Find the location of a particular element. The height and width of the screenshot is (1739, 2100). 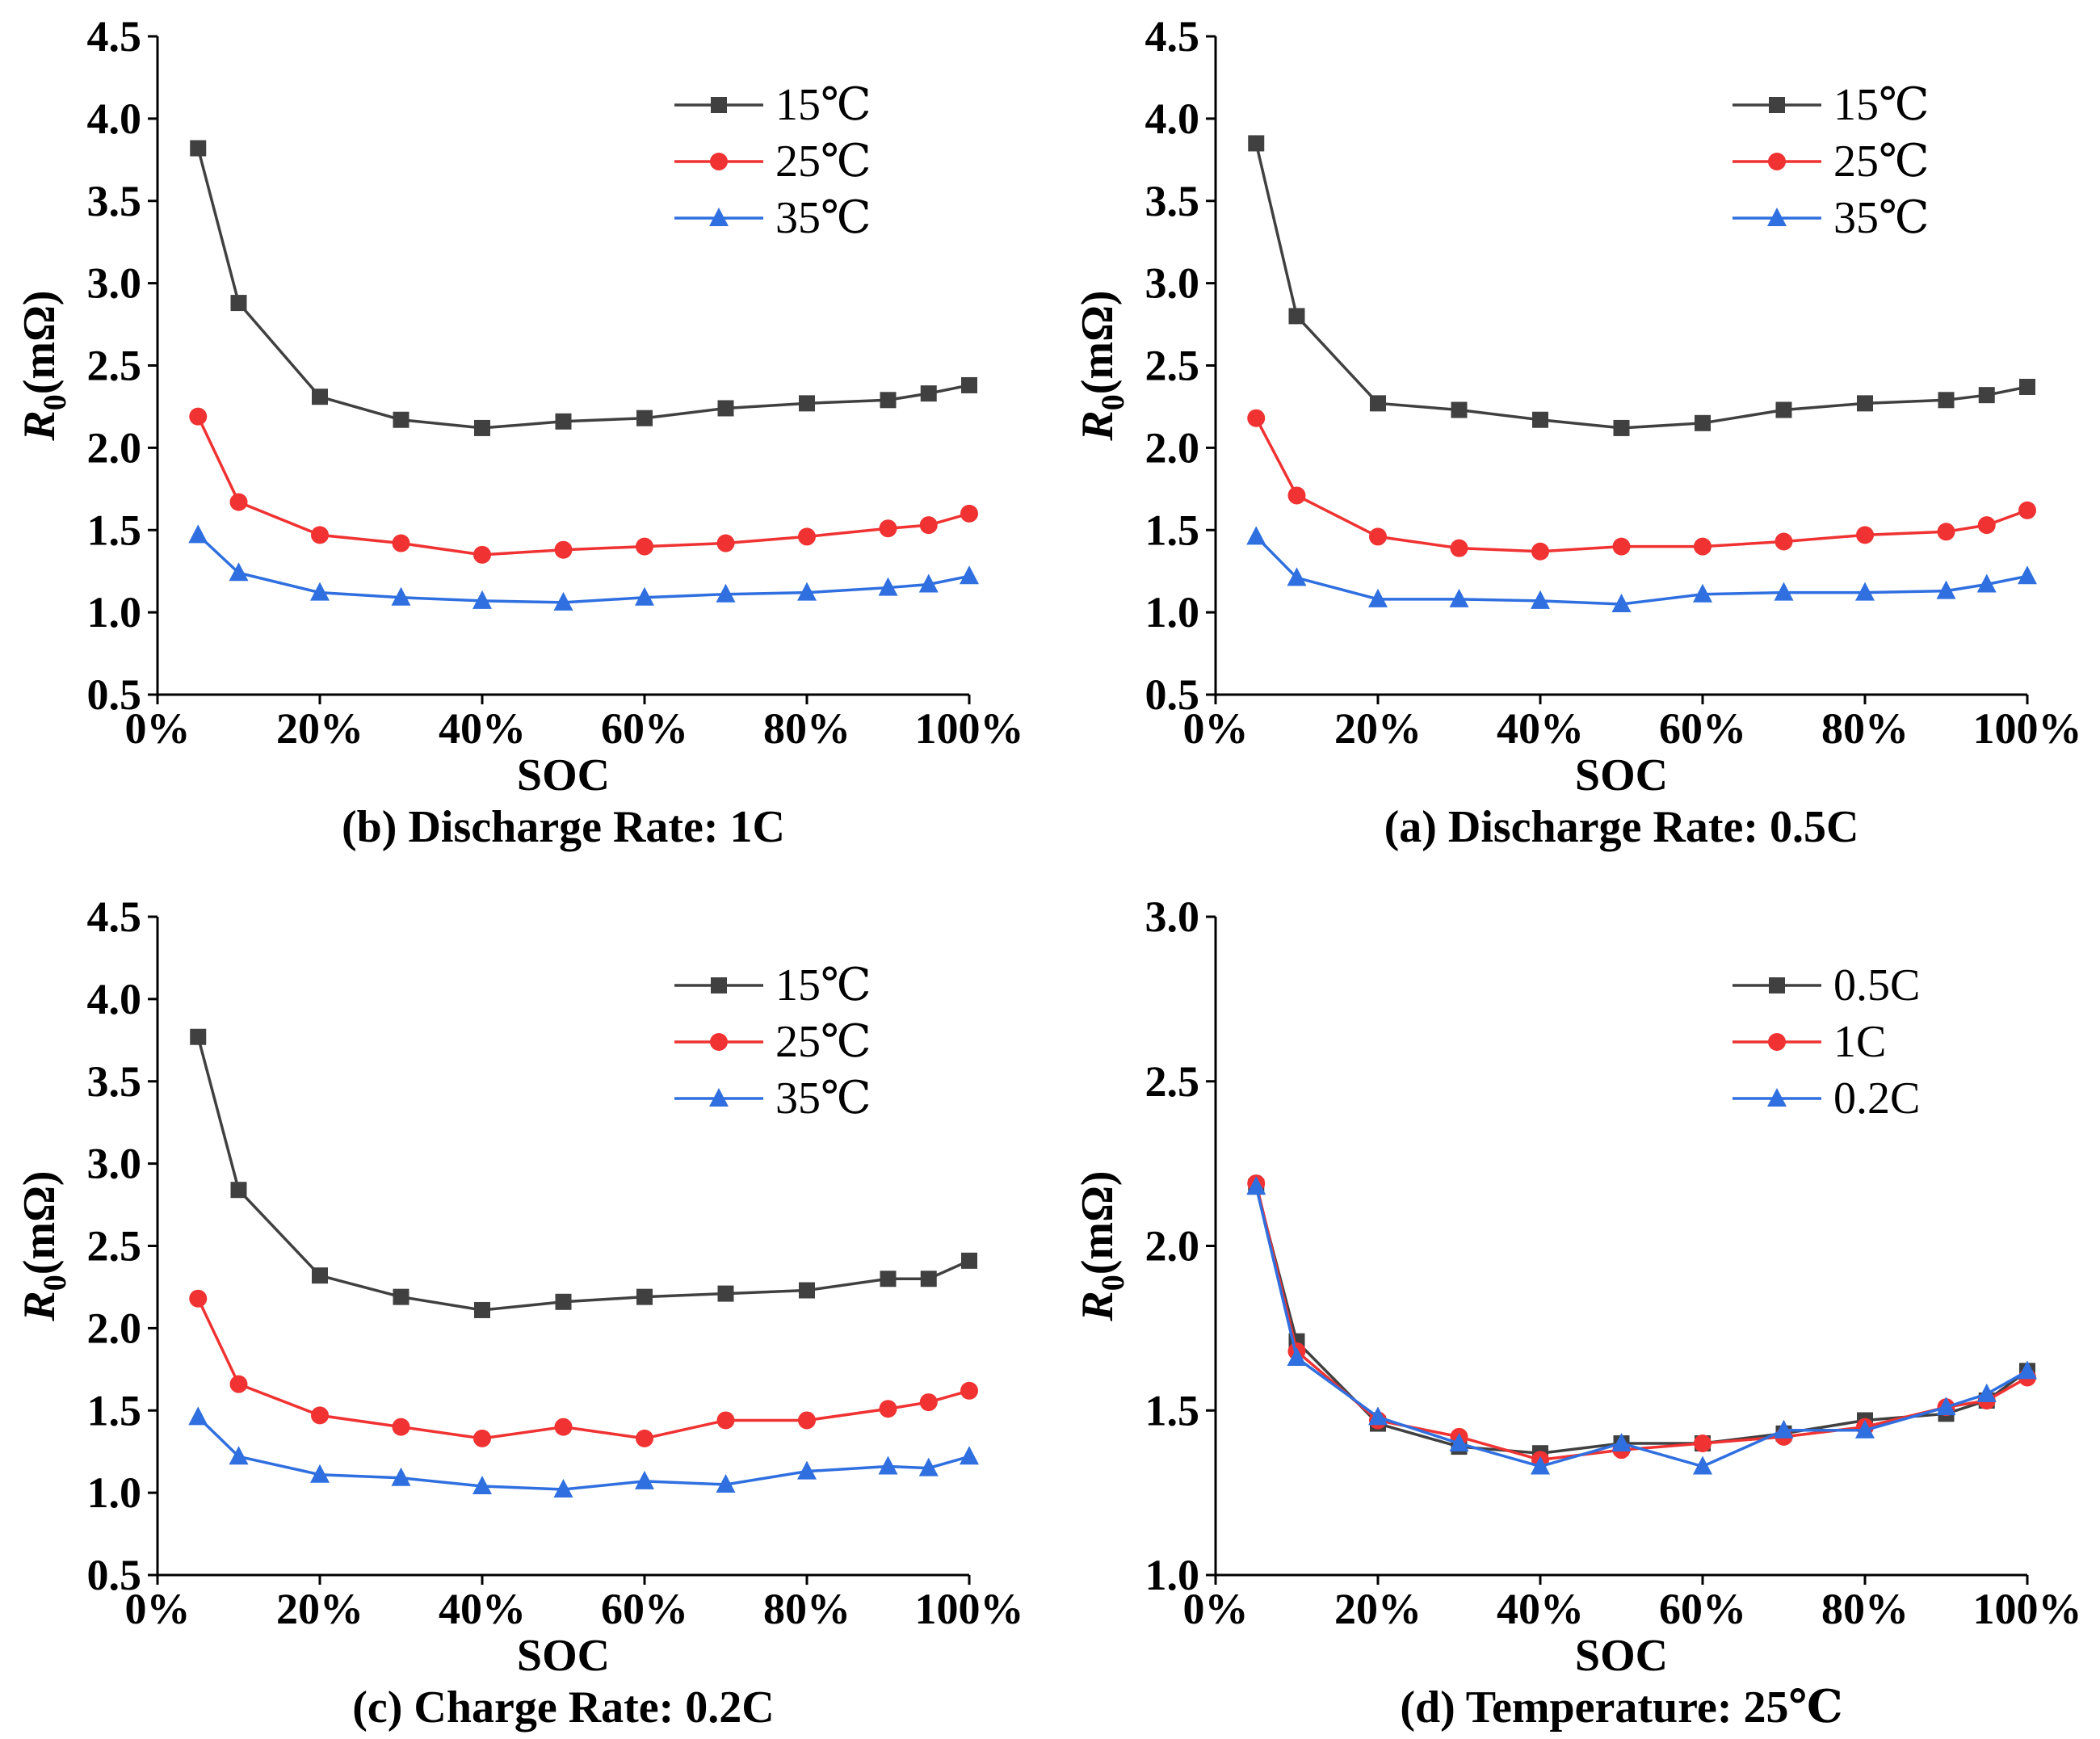

legend-entry: 0.2C is located at coordinates (1826, 1098).